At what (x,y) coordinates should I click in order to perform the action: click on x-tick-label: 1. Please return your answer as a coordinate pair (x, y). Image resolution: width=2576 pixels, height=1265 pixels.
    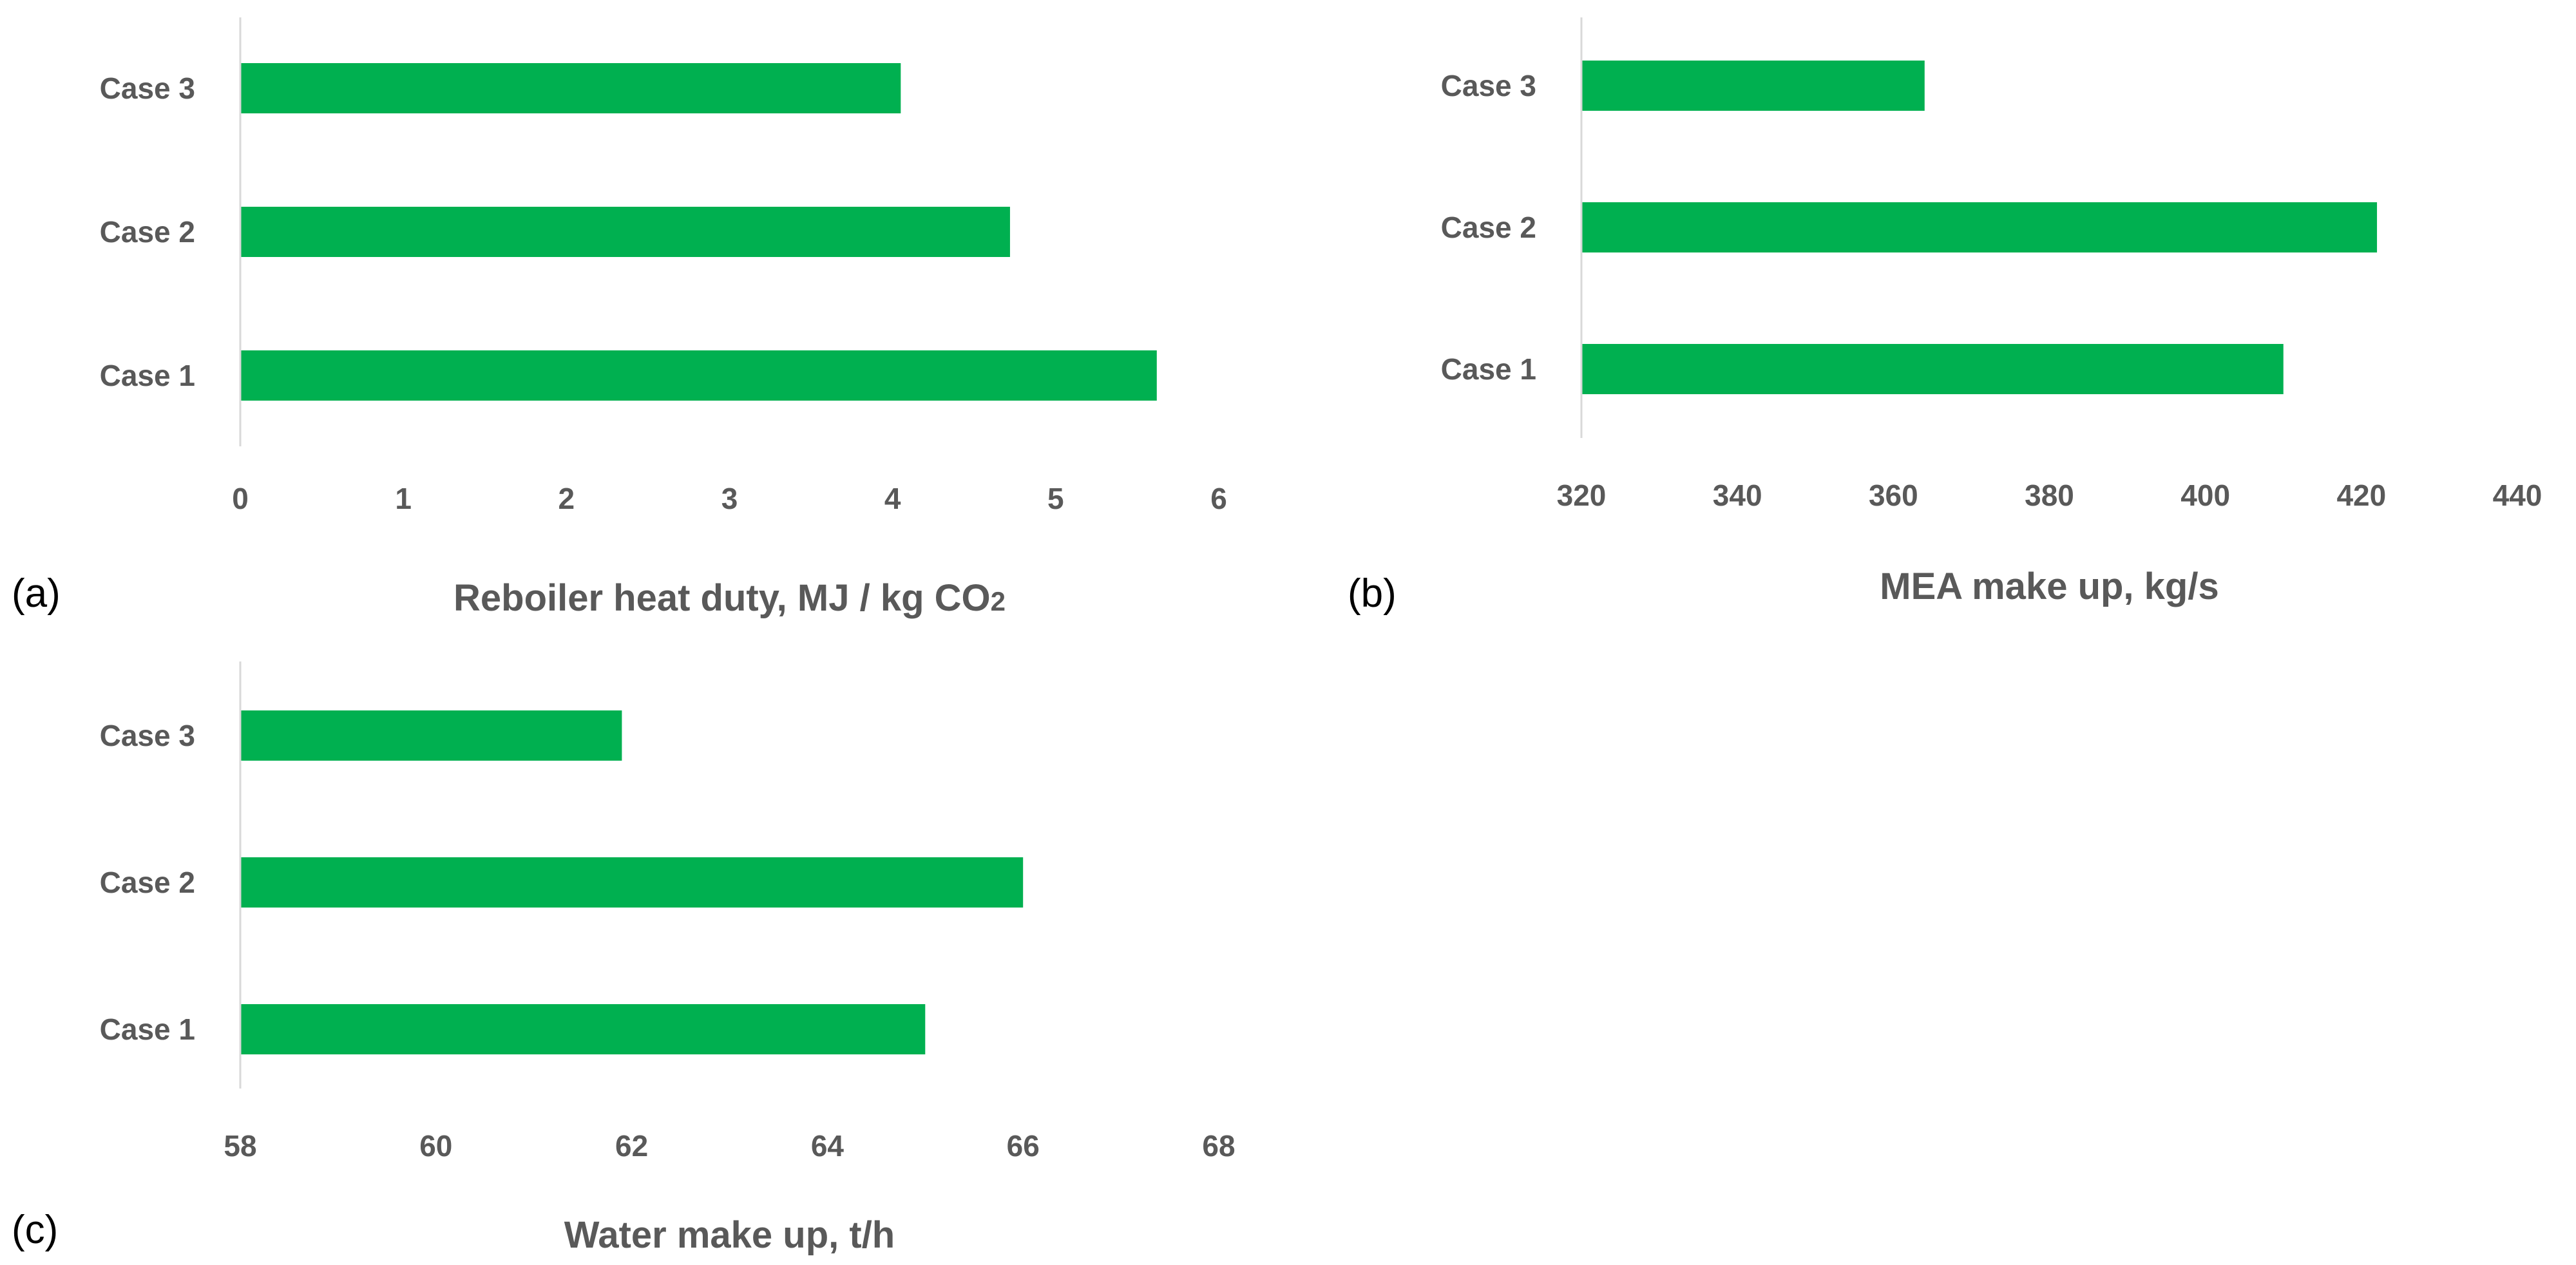
    Looking at the image, I should click on (403, 498).